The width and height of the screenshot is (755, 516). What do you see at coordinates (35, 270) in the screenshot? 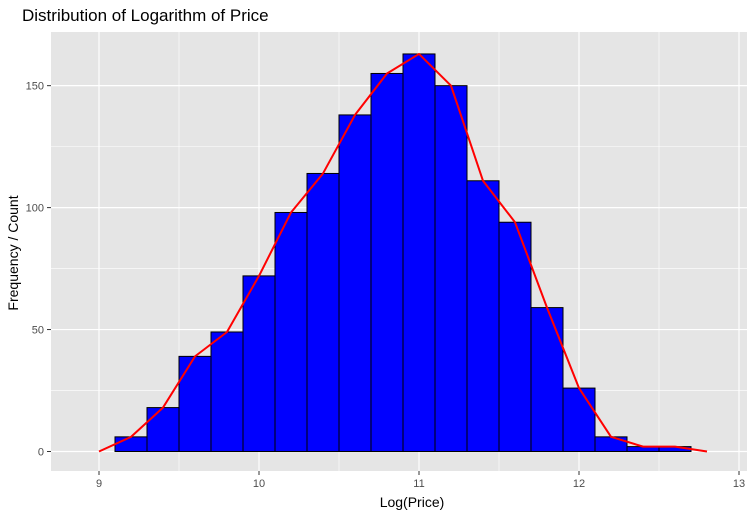
I see `y-tick-labels: 0 50 100 150` at bounding box center [35, 270].